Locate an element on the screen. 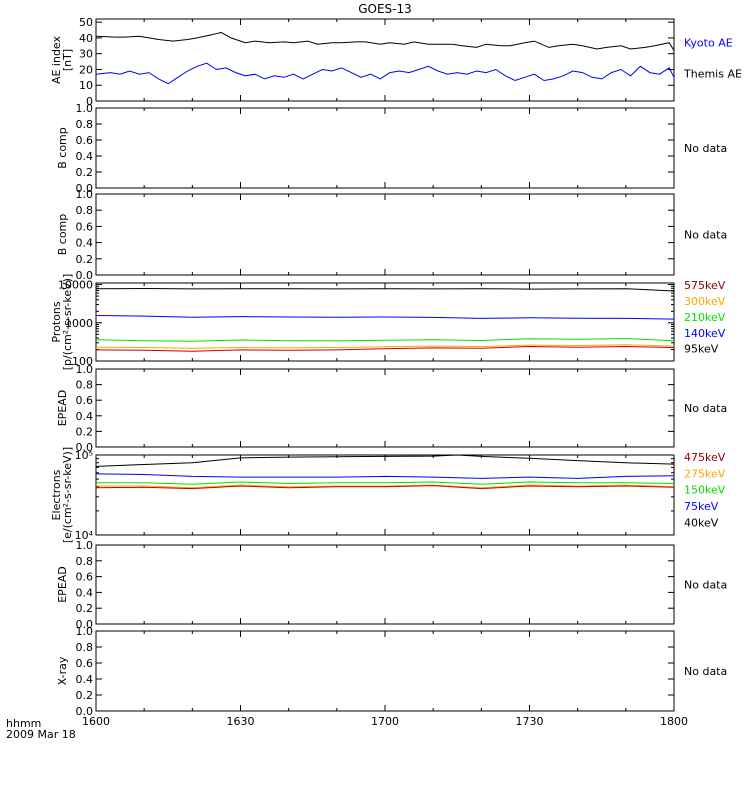 Image resolution: width=750 pixels, height=804 pixels. panel-5: 0.0 0.2 0.4 0.6 0.8 1.0 EPEAD No data is located at coordinates (391, 408).